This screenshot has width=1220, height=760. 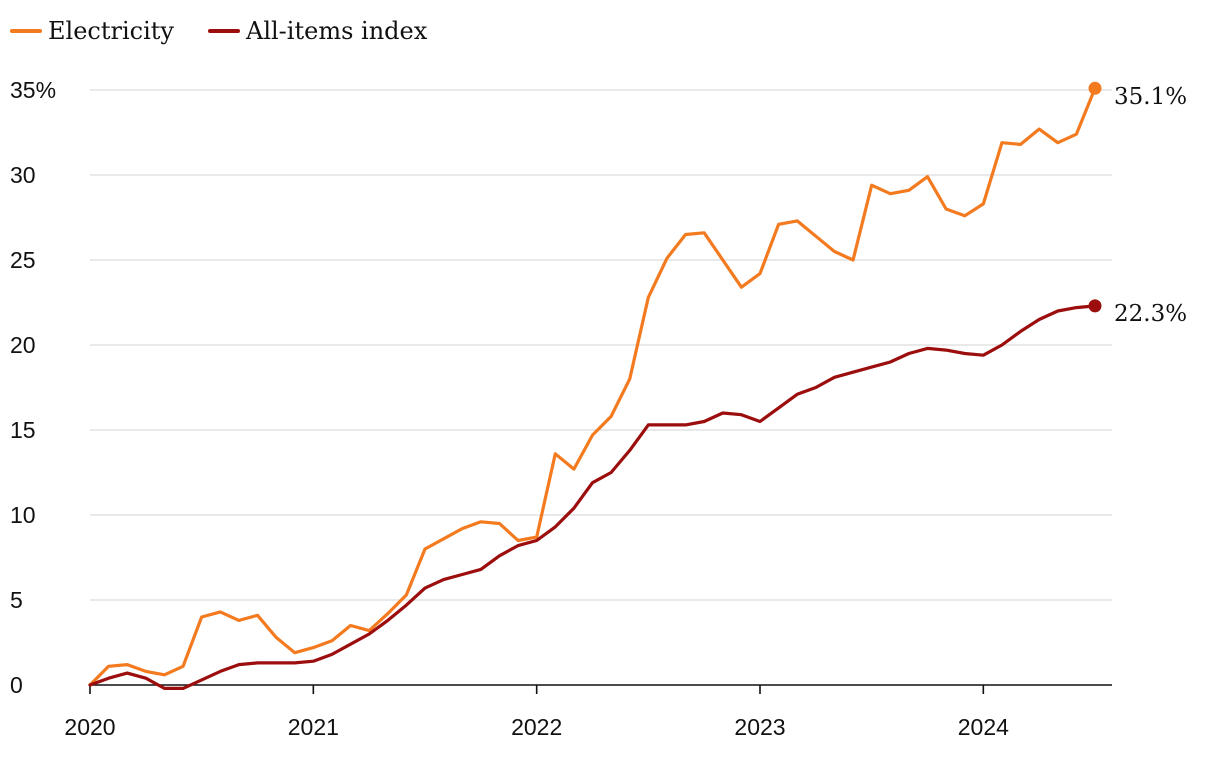 What do you see at coordinates (33, 387) in the screenshot?
I see `y-axis-ticks: 0 5 10 15 20 25 30 35%` at bounding box center [33, 387].